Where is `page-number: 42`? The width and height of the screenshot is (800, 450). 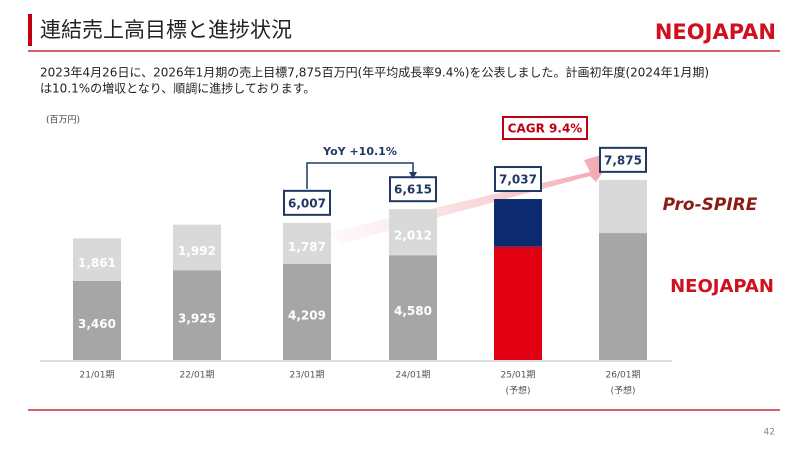 page-number: 42 is located at coordinates (769, 433).